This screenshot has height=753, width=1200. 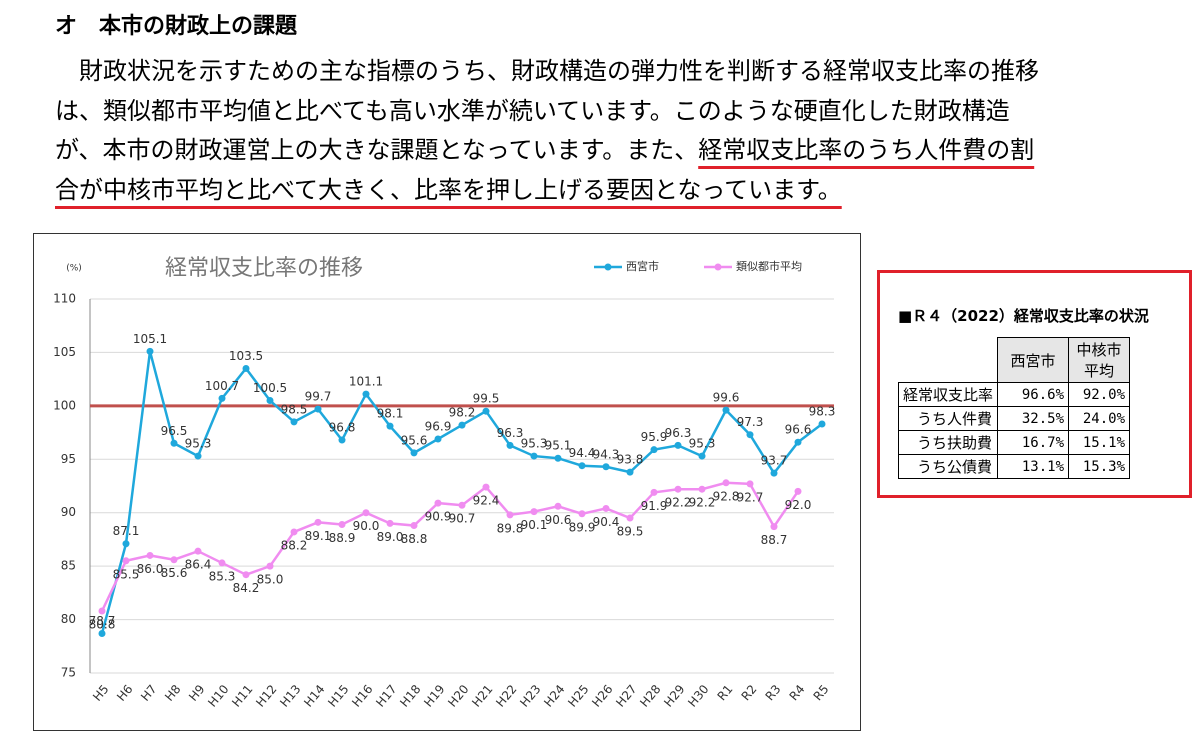 What do you see at coordinates (630, 460) in the screenshot?
I see `data-label: 93.8` at bounding box center [630, 460].